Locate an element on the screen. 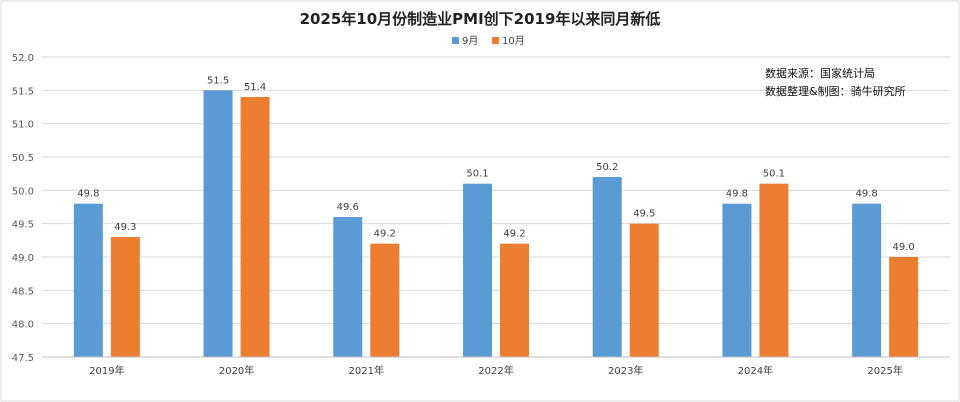  source-annotation: 数据来源：国家统计局 is located at coordinates (820, 73).